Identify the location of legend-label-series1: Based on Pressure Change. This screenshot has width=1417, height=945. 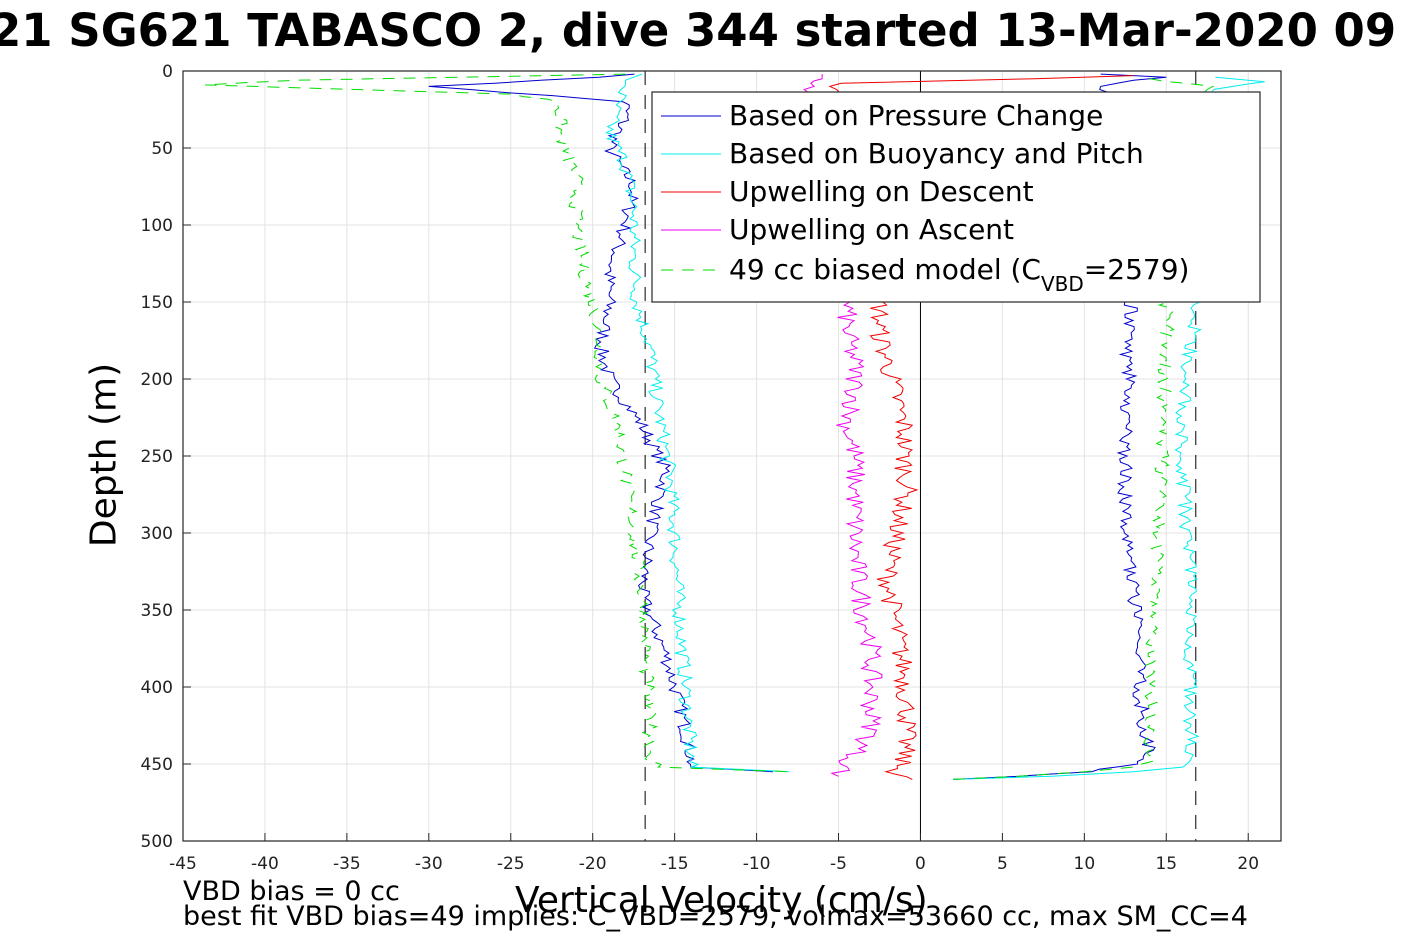
(916, 115).